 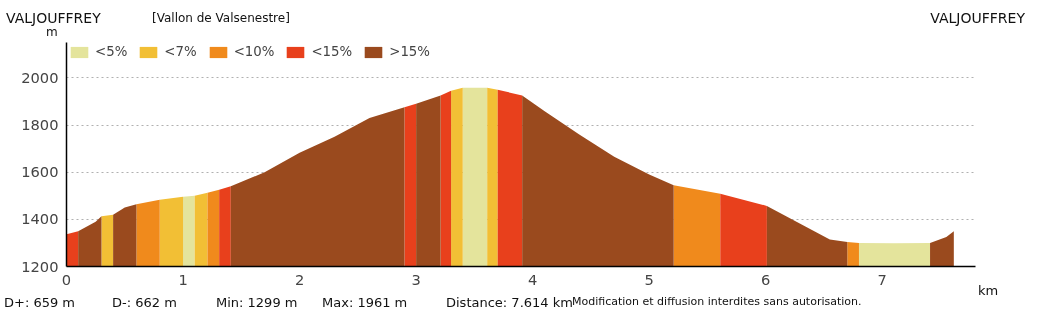 What do you see at coordinates (52, 33) in the screenshot?
I see `y-axis-title: m` at bounding box center [52, 33].